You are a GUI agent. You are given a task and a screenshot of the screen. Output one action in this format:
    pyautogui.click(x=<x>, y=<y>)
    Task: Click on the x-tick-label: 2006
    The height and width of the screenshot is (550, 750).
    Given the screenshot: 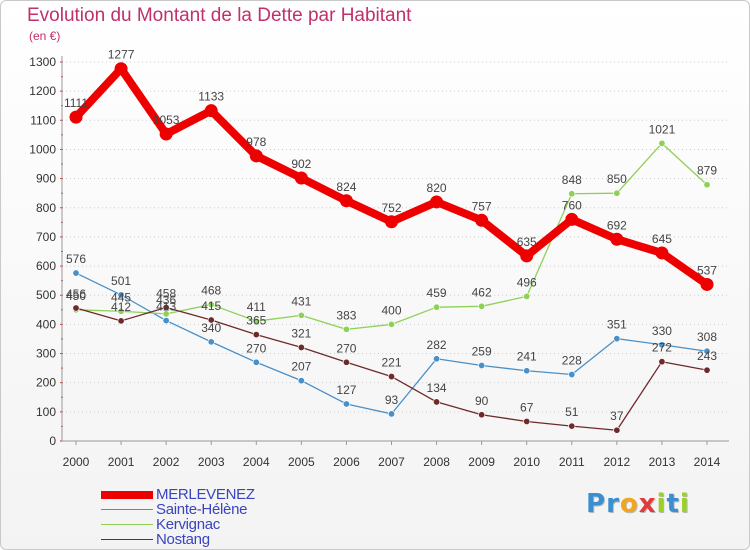 What is the action you would take?
    pyautogui.click(x=346, y=462)
    